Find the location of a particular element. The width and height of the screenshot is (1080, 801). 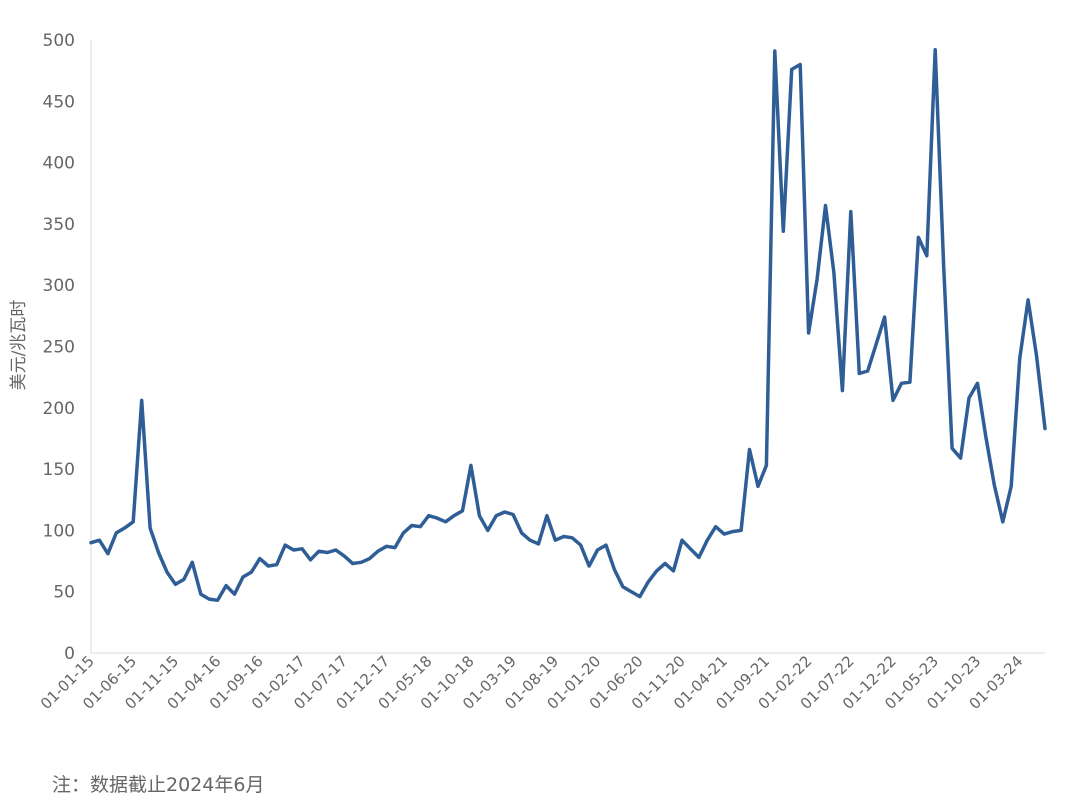

y-axis-tick-labels: 0 50 100 150 200 250 300 350 400 450 500 is located at coordinates (59, 347).